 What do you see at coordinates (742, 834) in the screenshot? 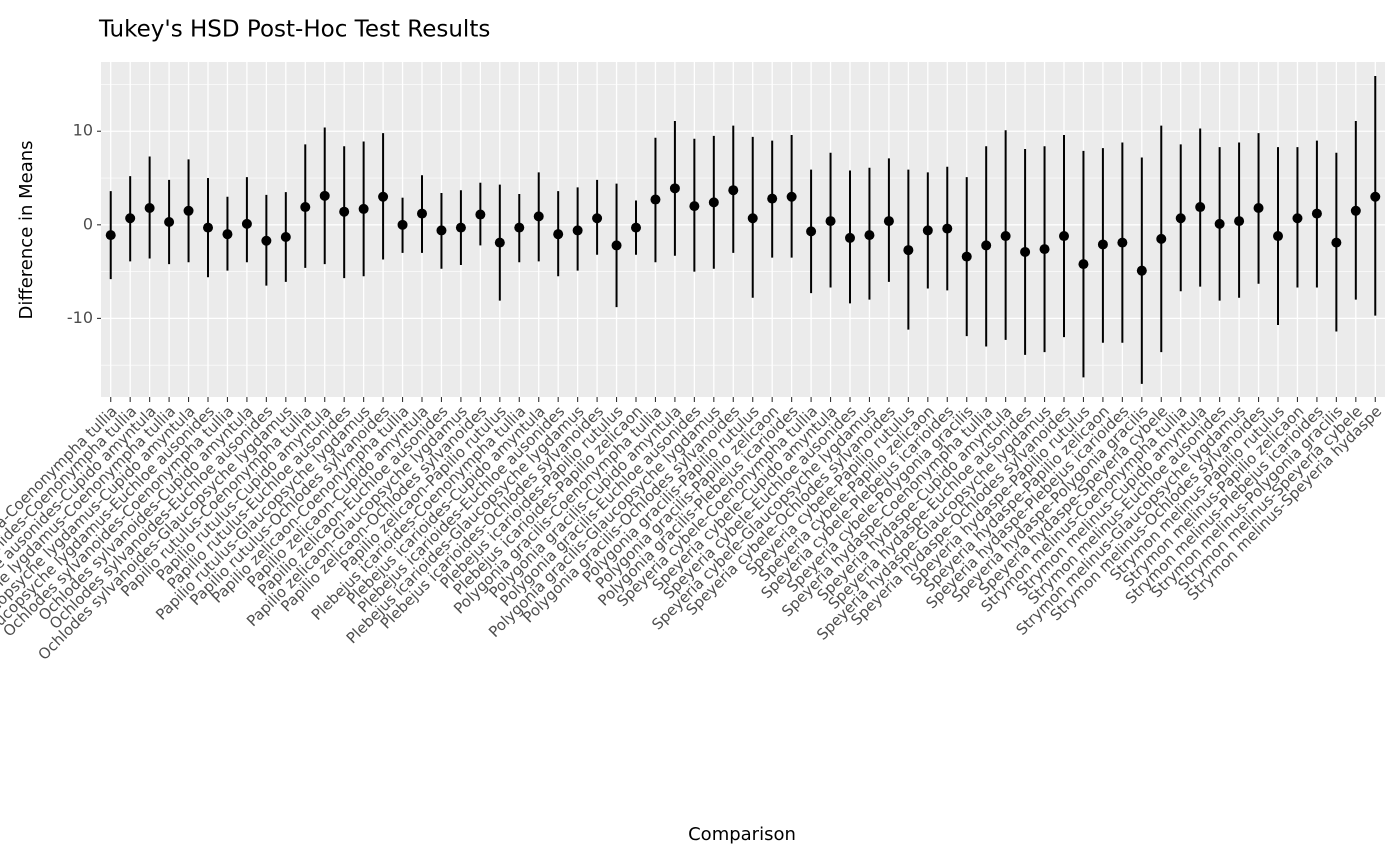
I see `x-axis-label: Comparison` at bounding box center [742, 834].